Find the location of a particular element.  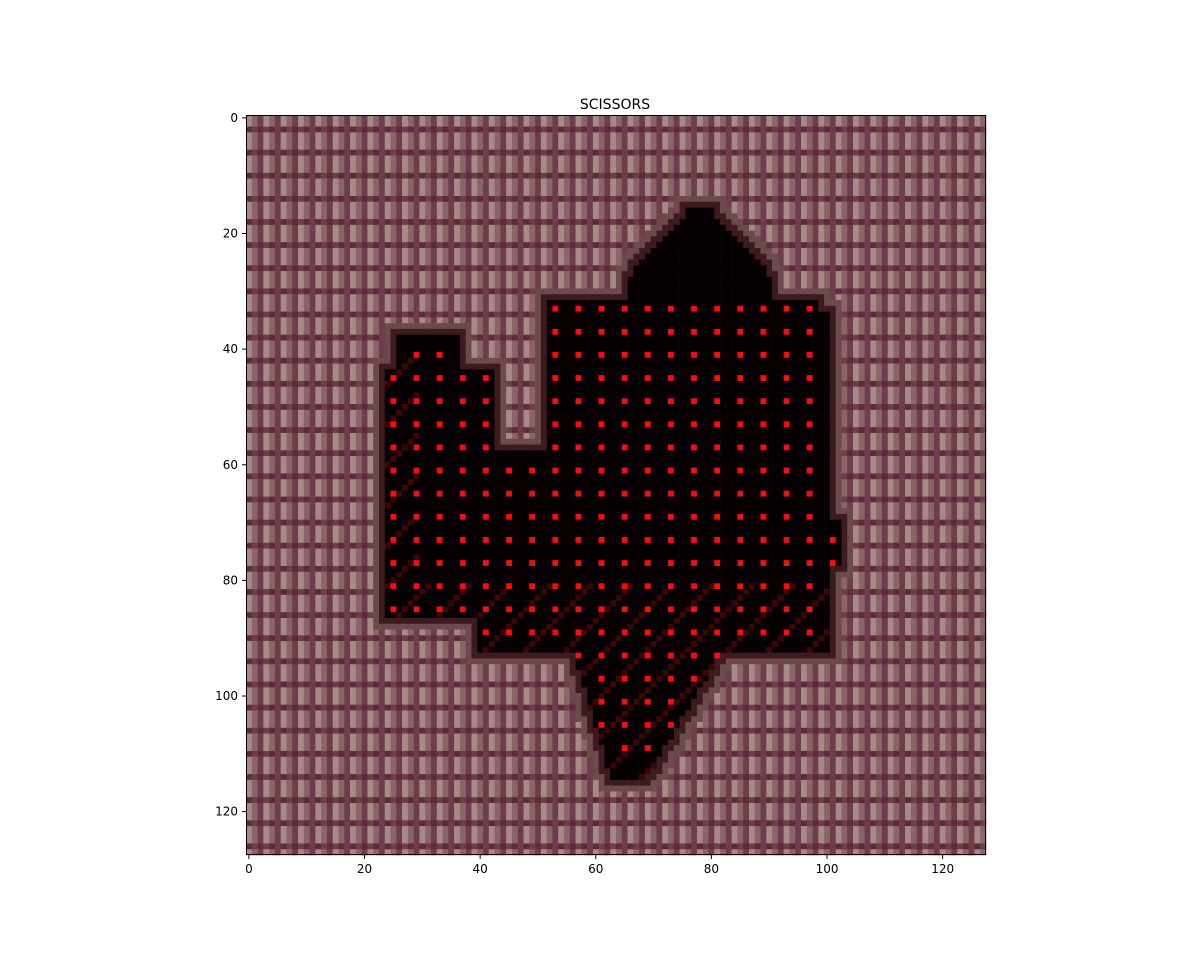

x-tick-label: 40 is located at coordinates (480, 869).